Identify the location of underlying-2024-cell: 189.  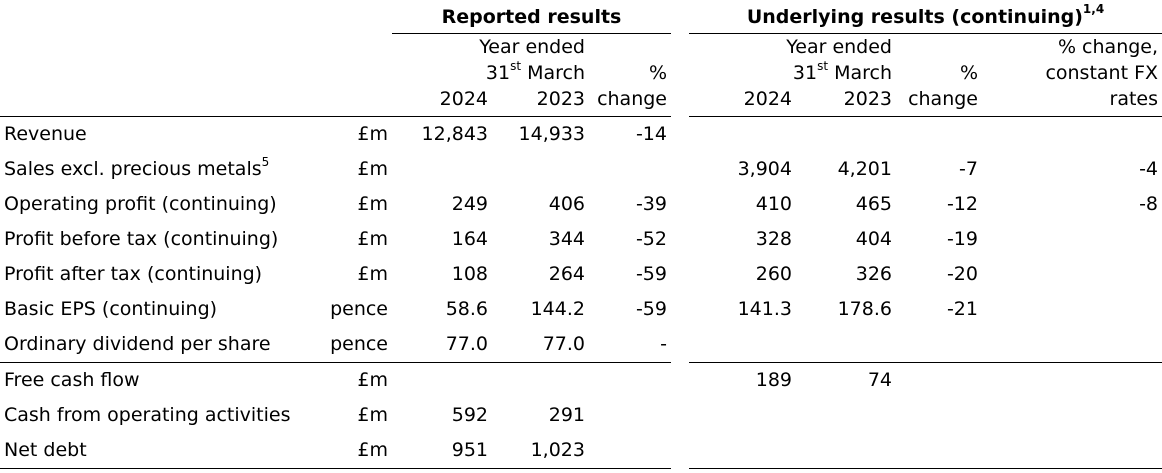
(742, 380).